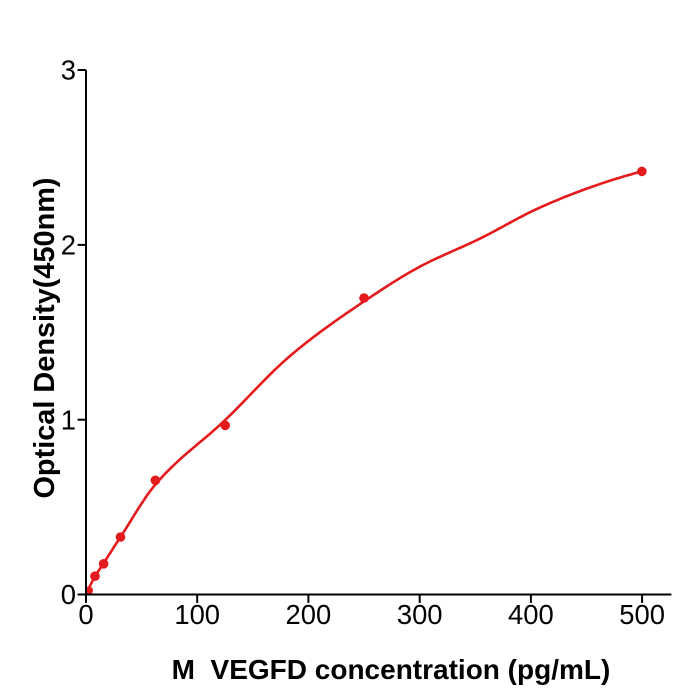  What do you see at coordinates (68, 419) in the screenshot?
I see `svg-text: 1` at bounding box center [68, 419].